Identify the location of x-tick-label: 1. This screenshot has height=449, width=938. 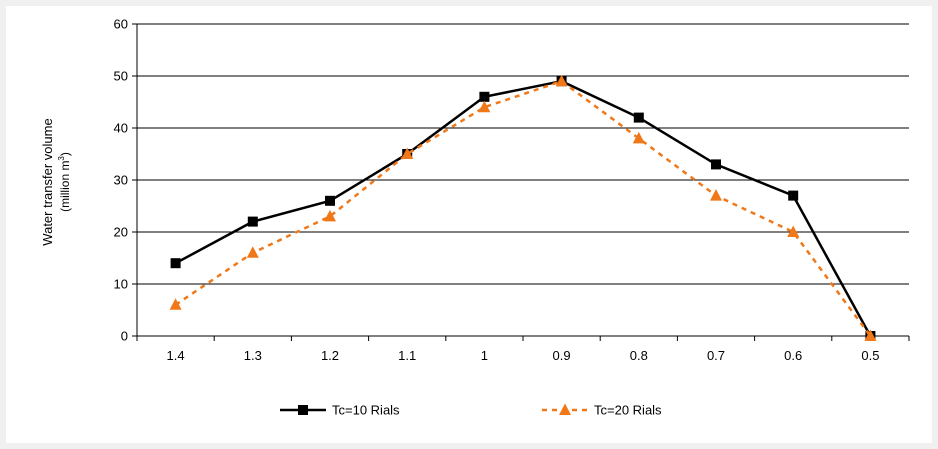
(484, 355).